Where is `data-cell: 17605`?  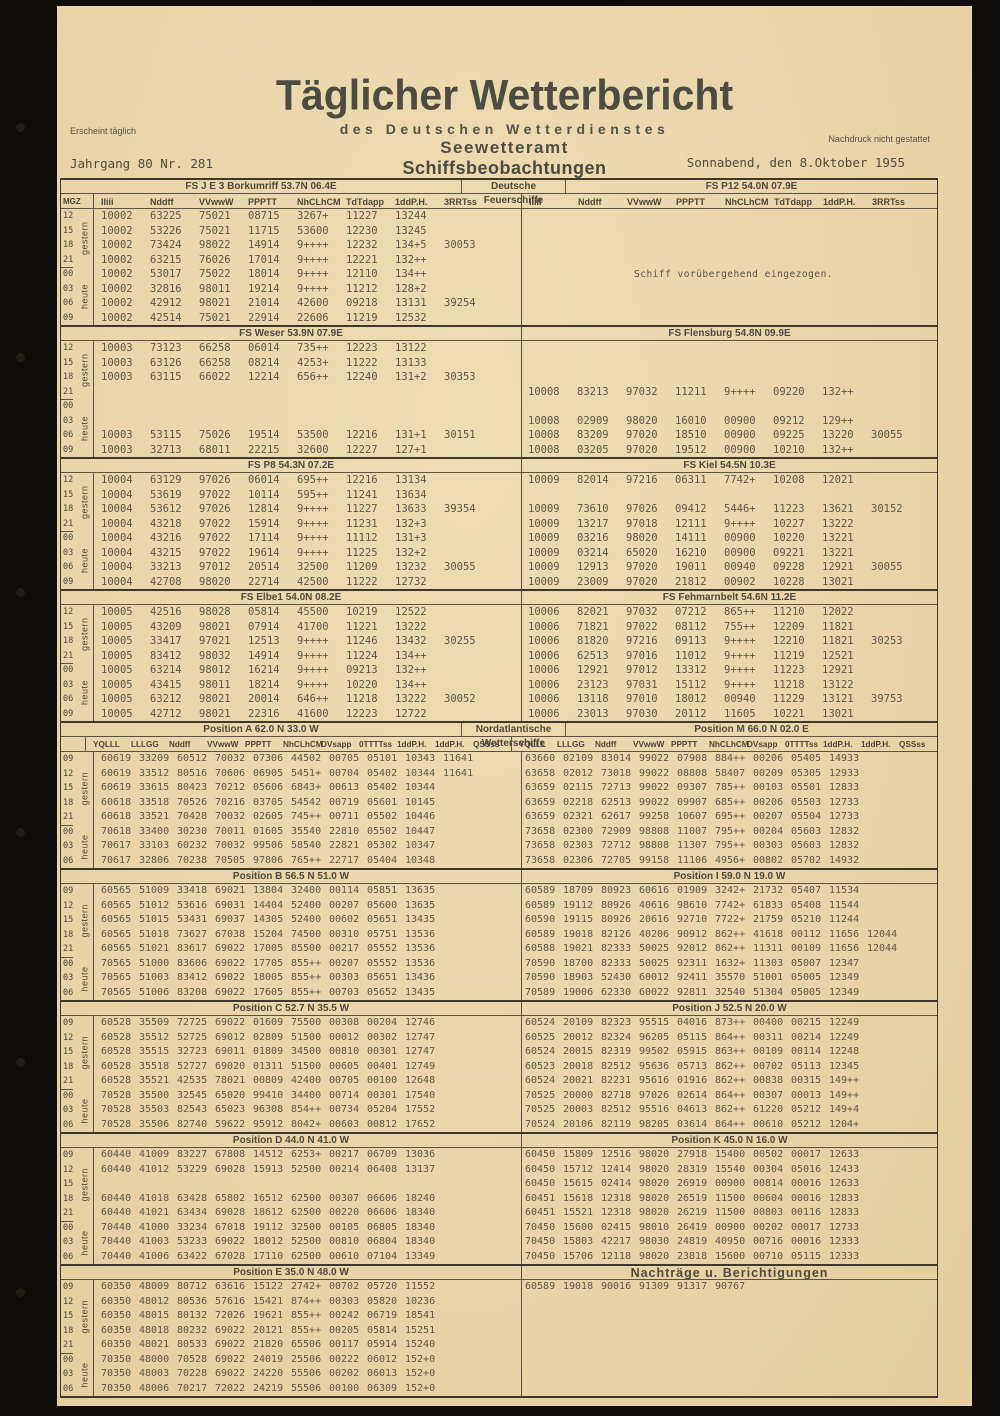
data-cell: 17605 is located at coordinates (268, 992).